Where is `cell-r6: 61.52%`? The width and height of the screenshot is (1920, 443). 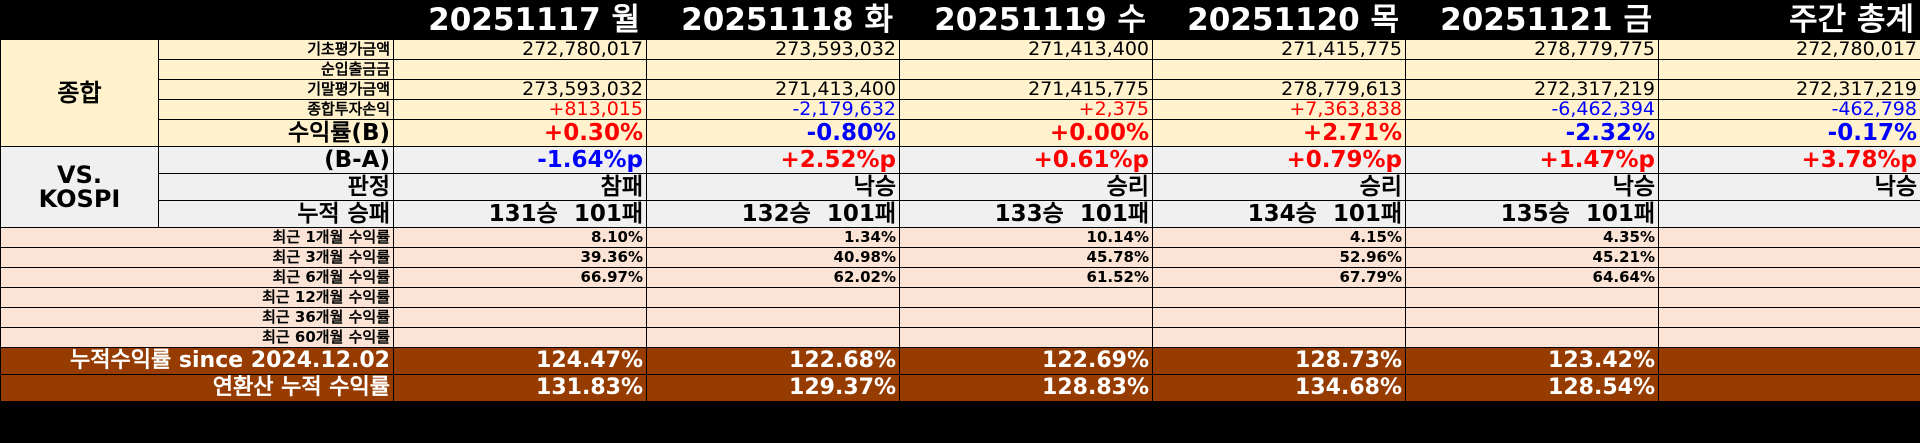
cell-r6: 61.52% is located at coordinates (1026, 277).